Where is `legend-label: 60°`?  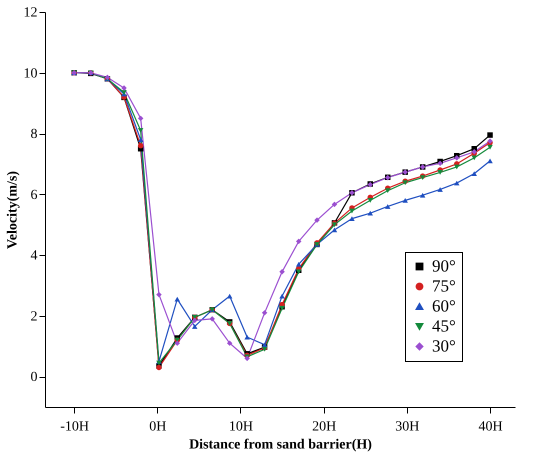
legend-label: 60° is located at coordinates (444, 306).